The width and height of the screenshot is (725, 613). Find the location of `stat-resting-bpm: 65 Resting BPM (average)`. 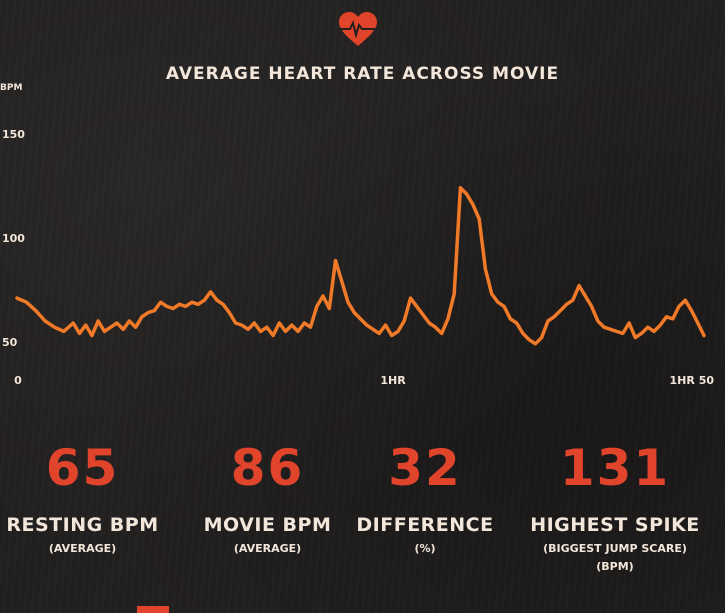

stat-resting-bpm: 65 Resting BPM (average) is located at coordinates (82, 499).